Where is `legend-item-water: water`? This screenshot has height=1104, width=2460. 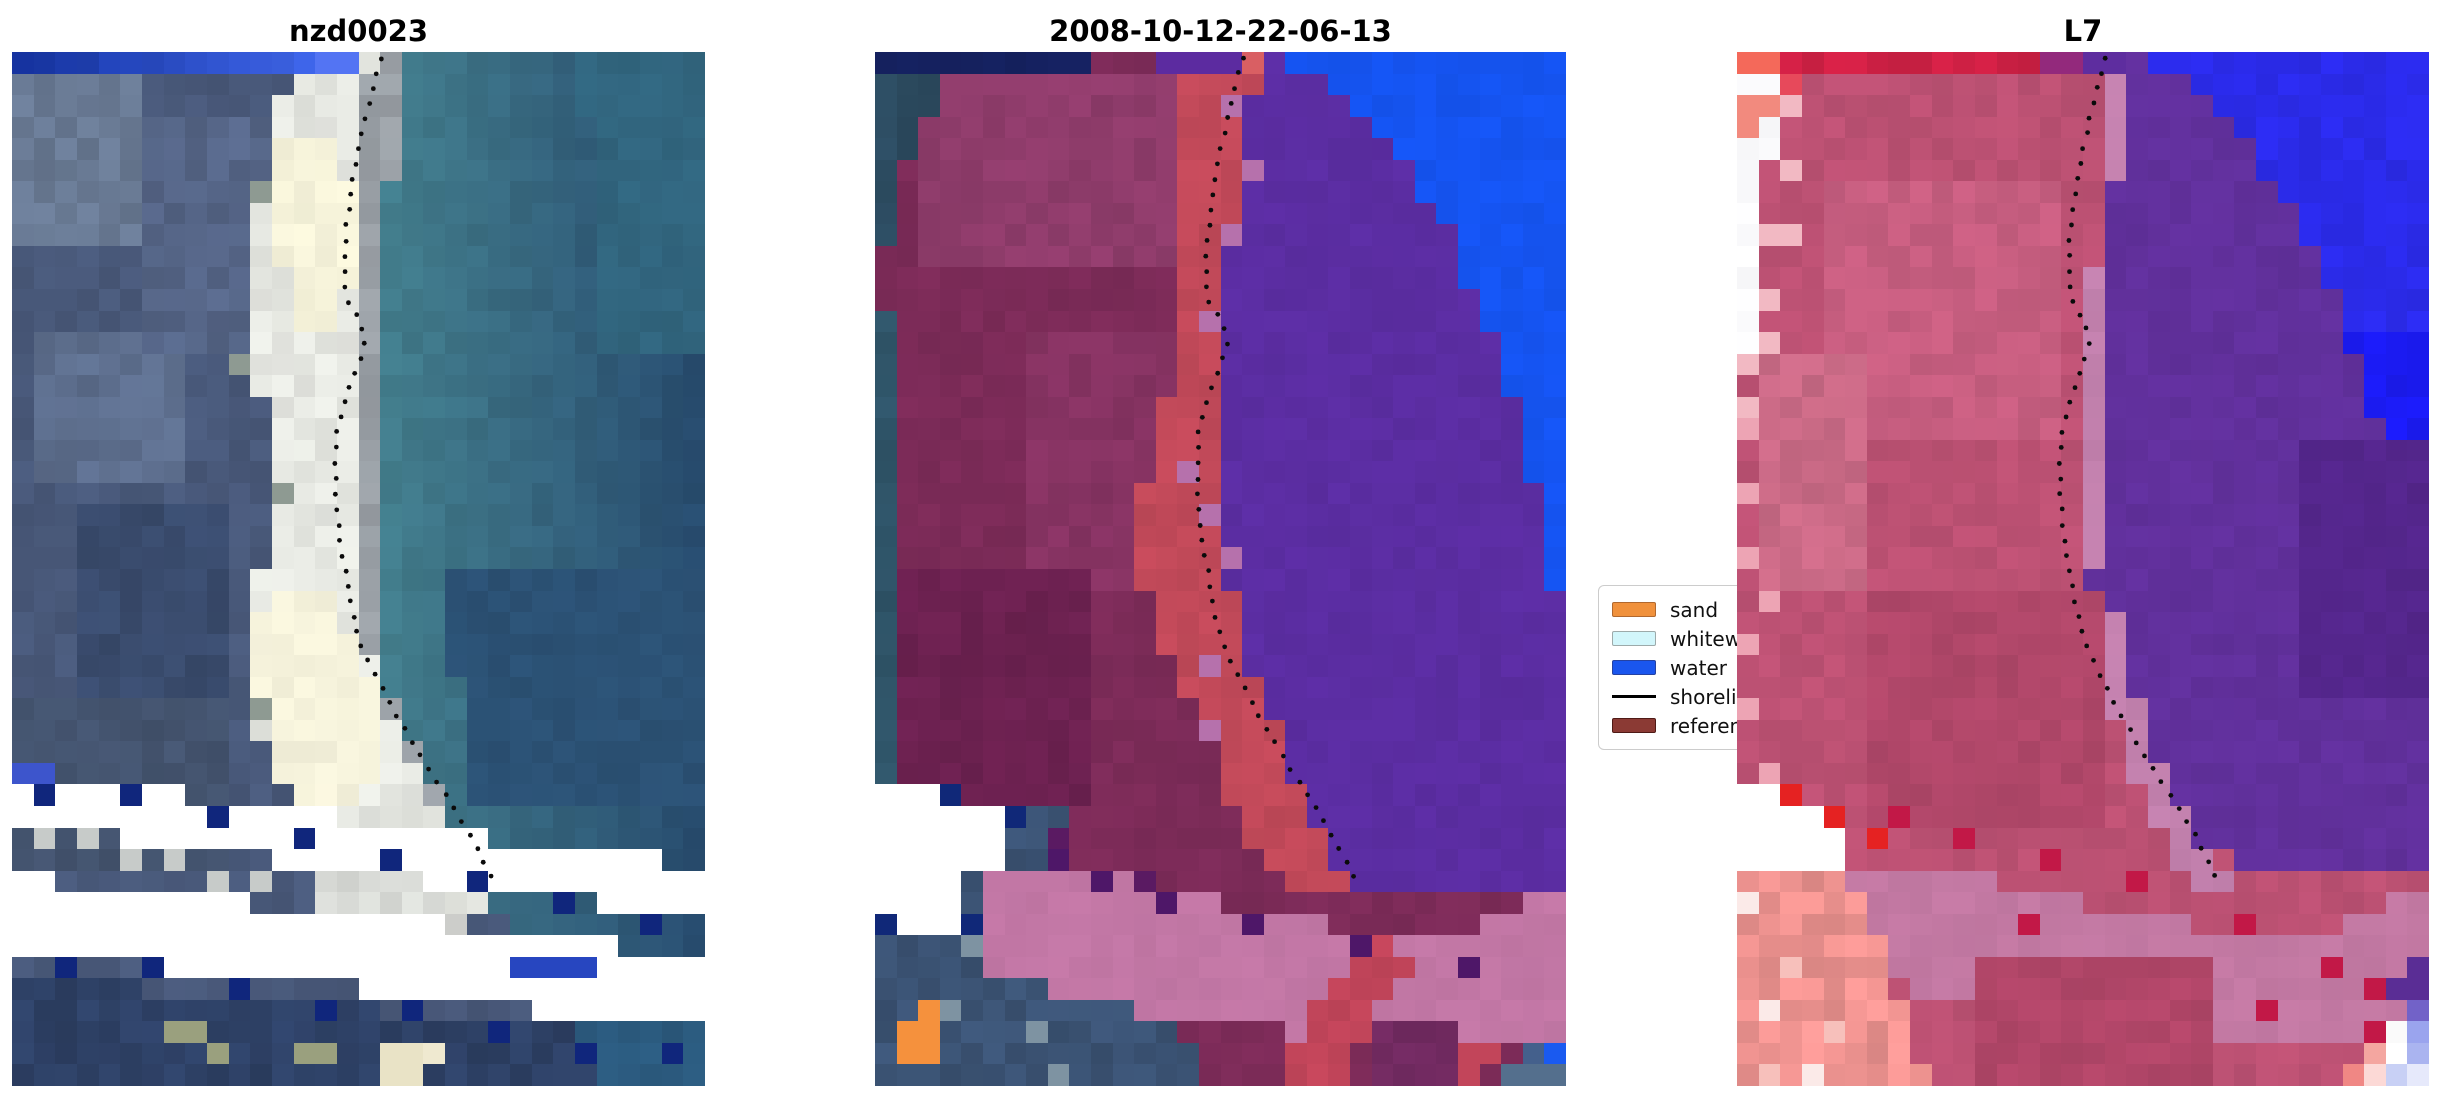 legend-item-water: water is located at coordinates (1705, 667).